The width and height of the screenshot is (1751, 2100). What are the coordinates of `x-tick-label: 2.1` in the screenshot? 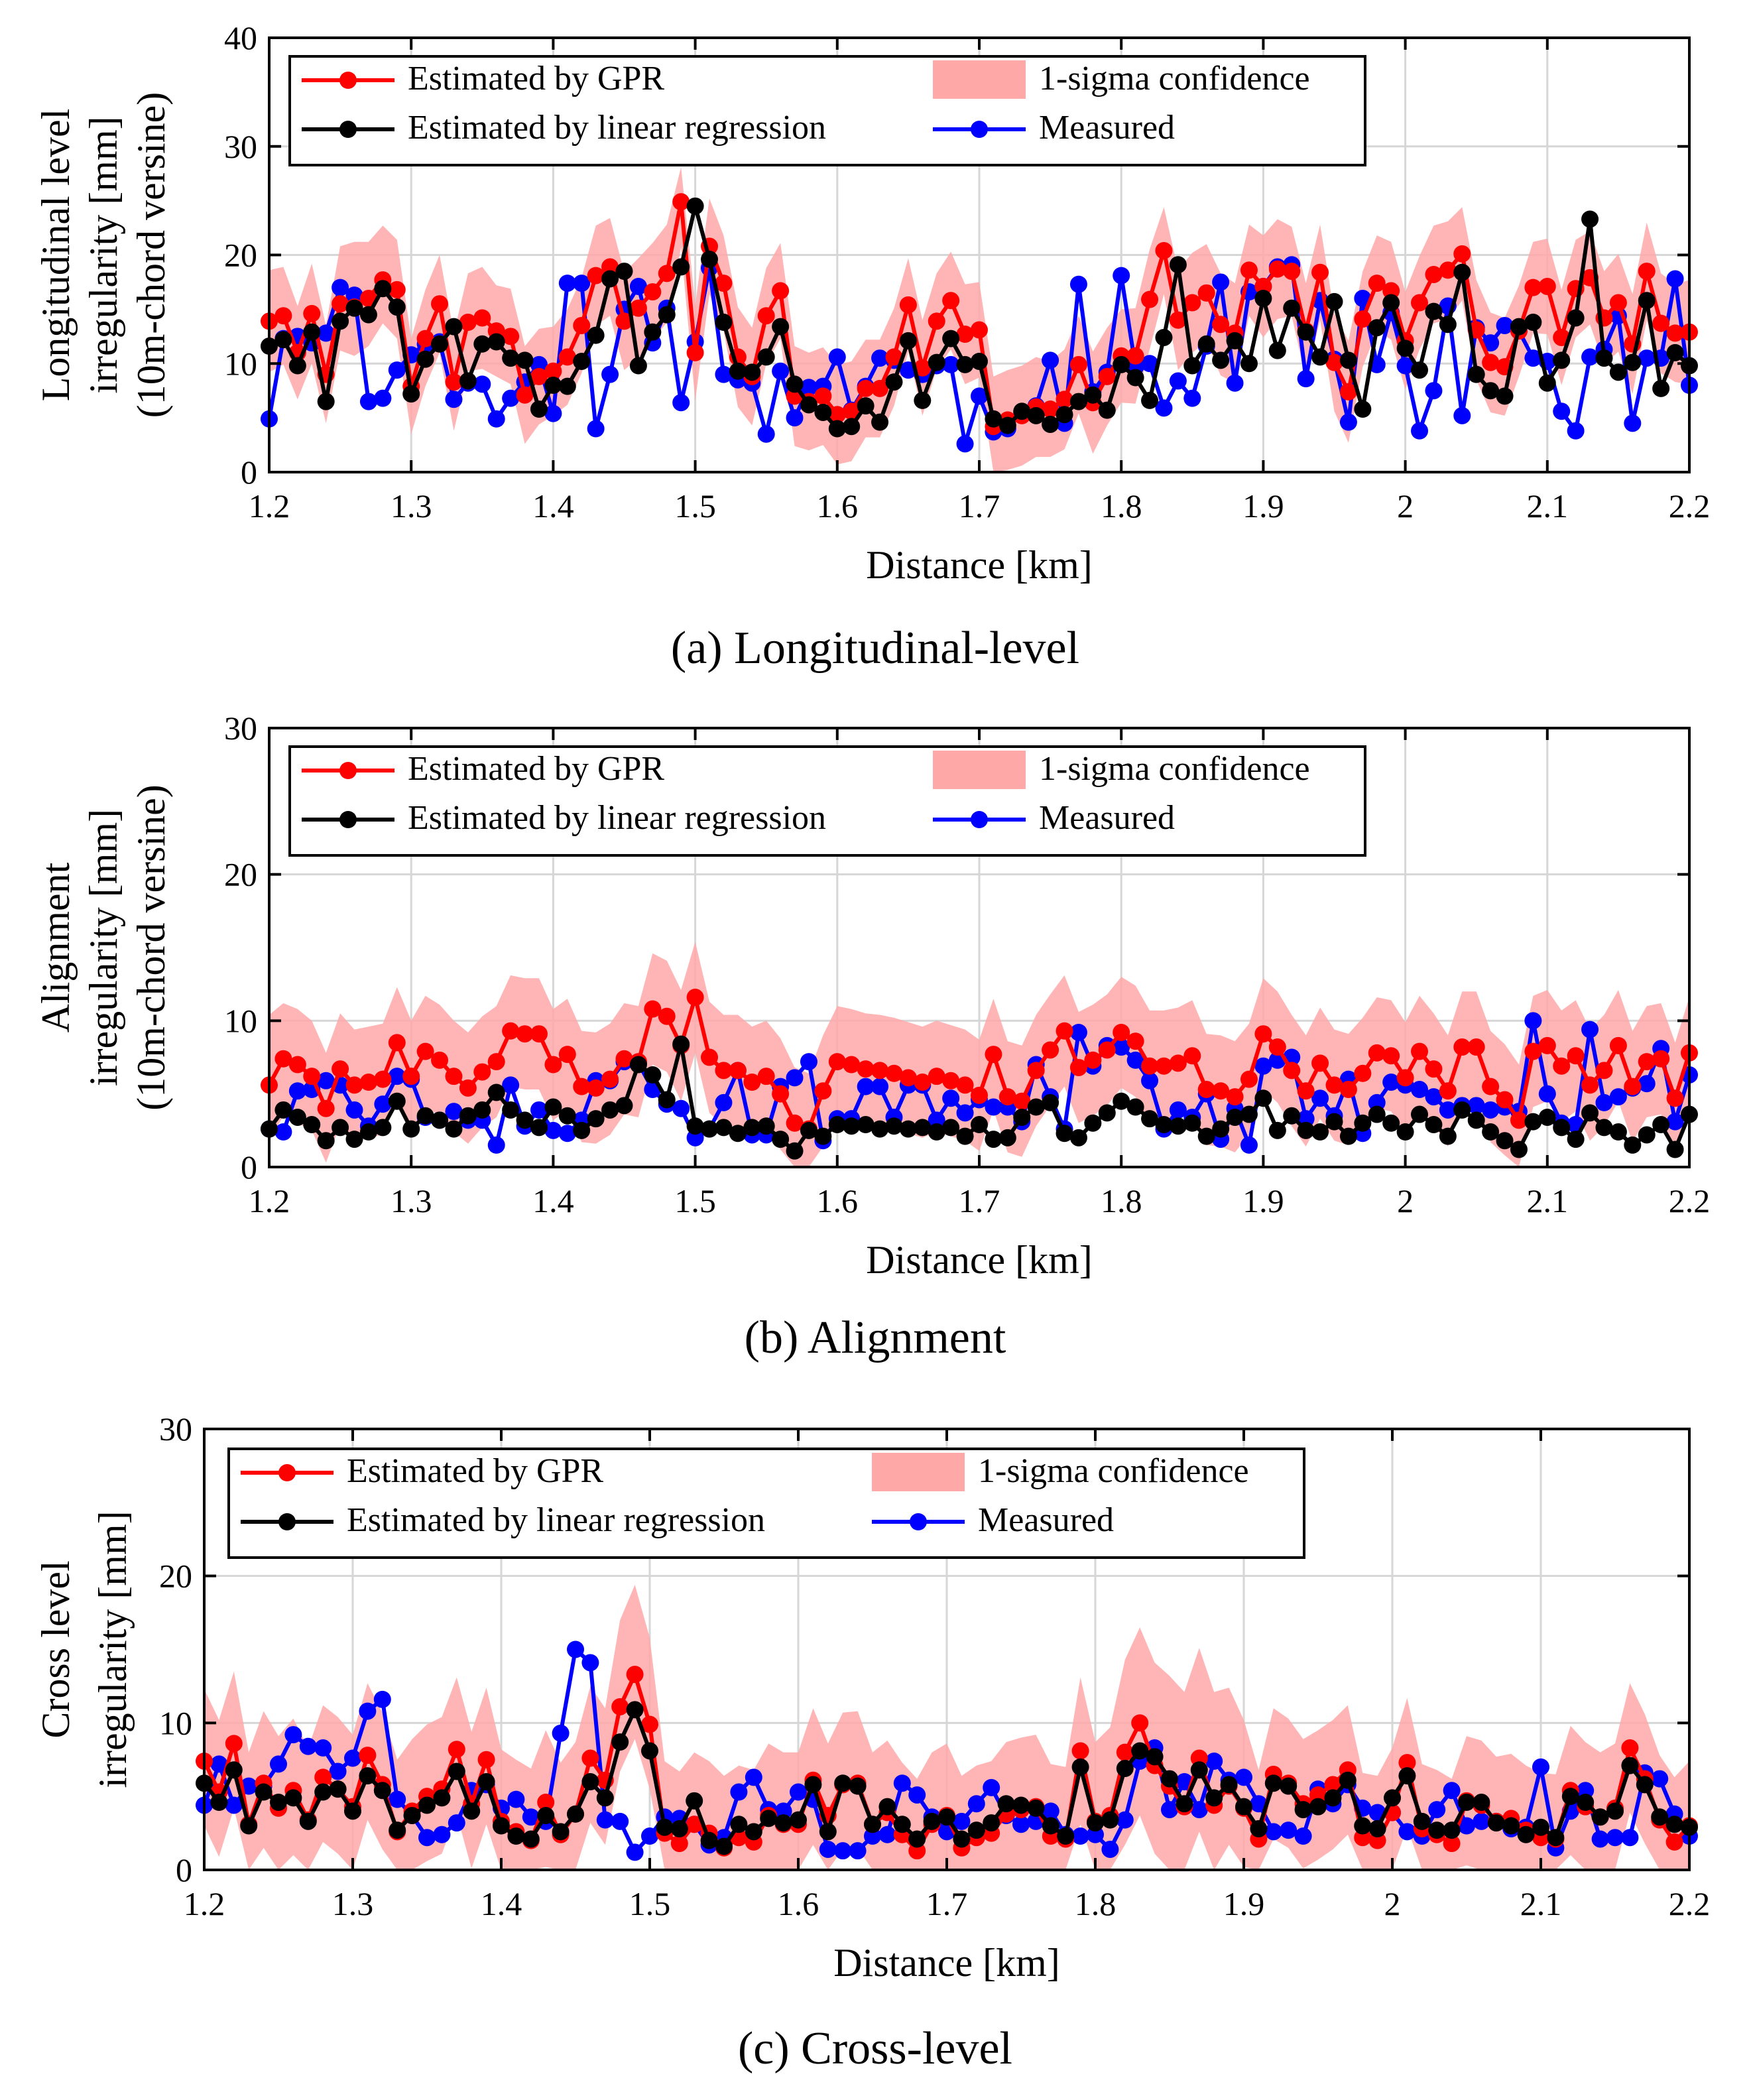 It's located at (1548, 506).